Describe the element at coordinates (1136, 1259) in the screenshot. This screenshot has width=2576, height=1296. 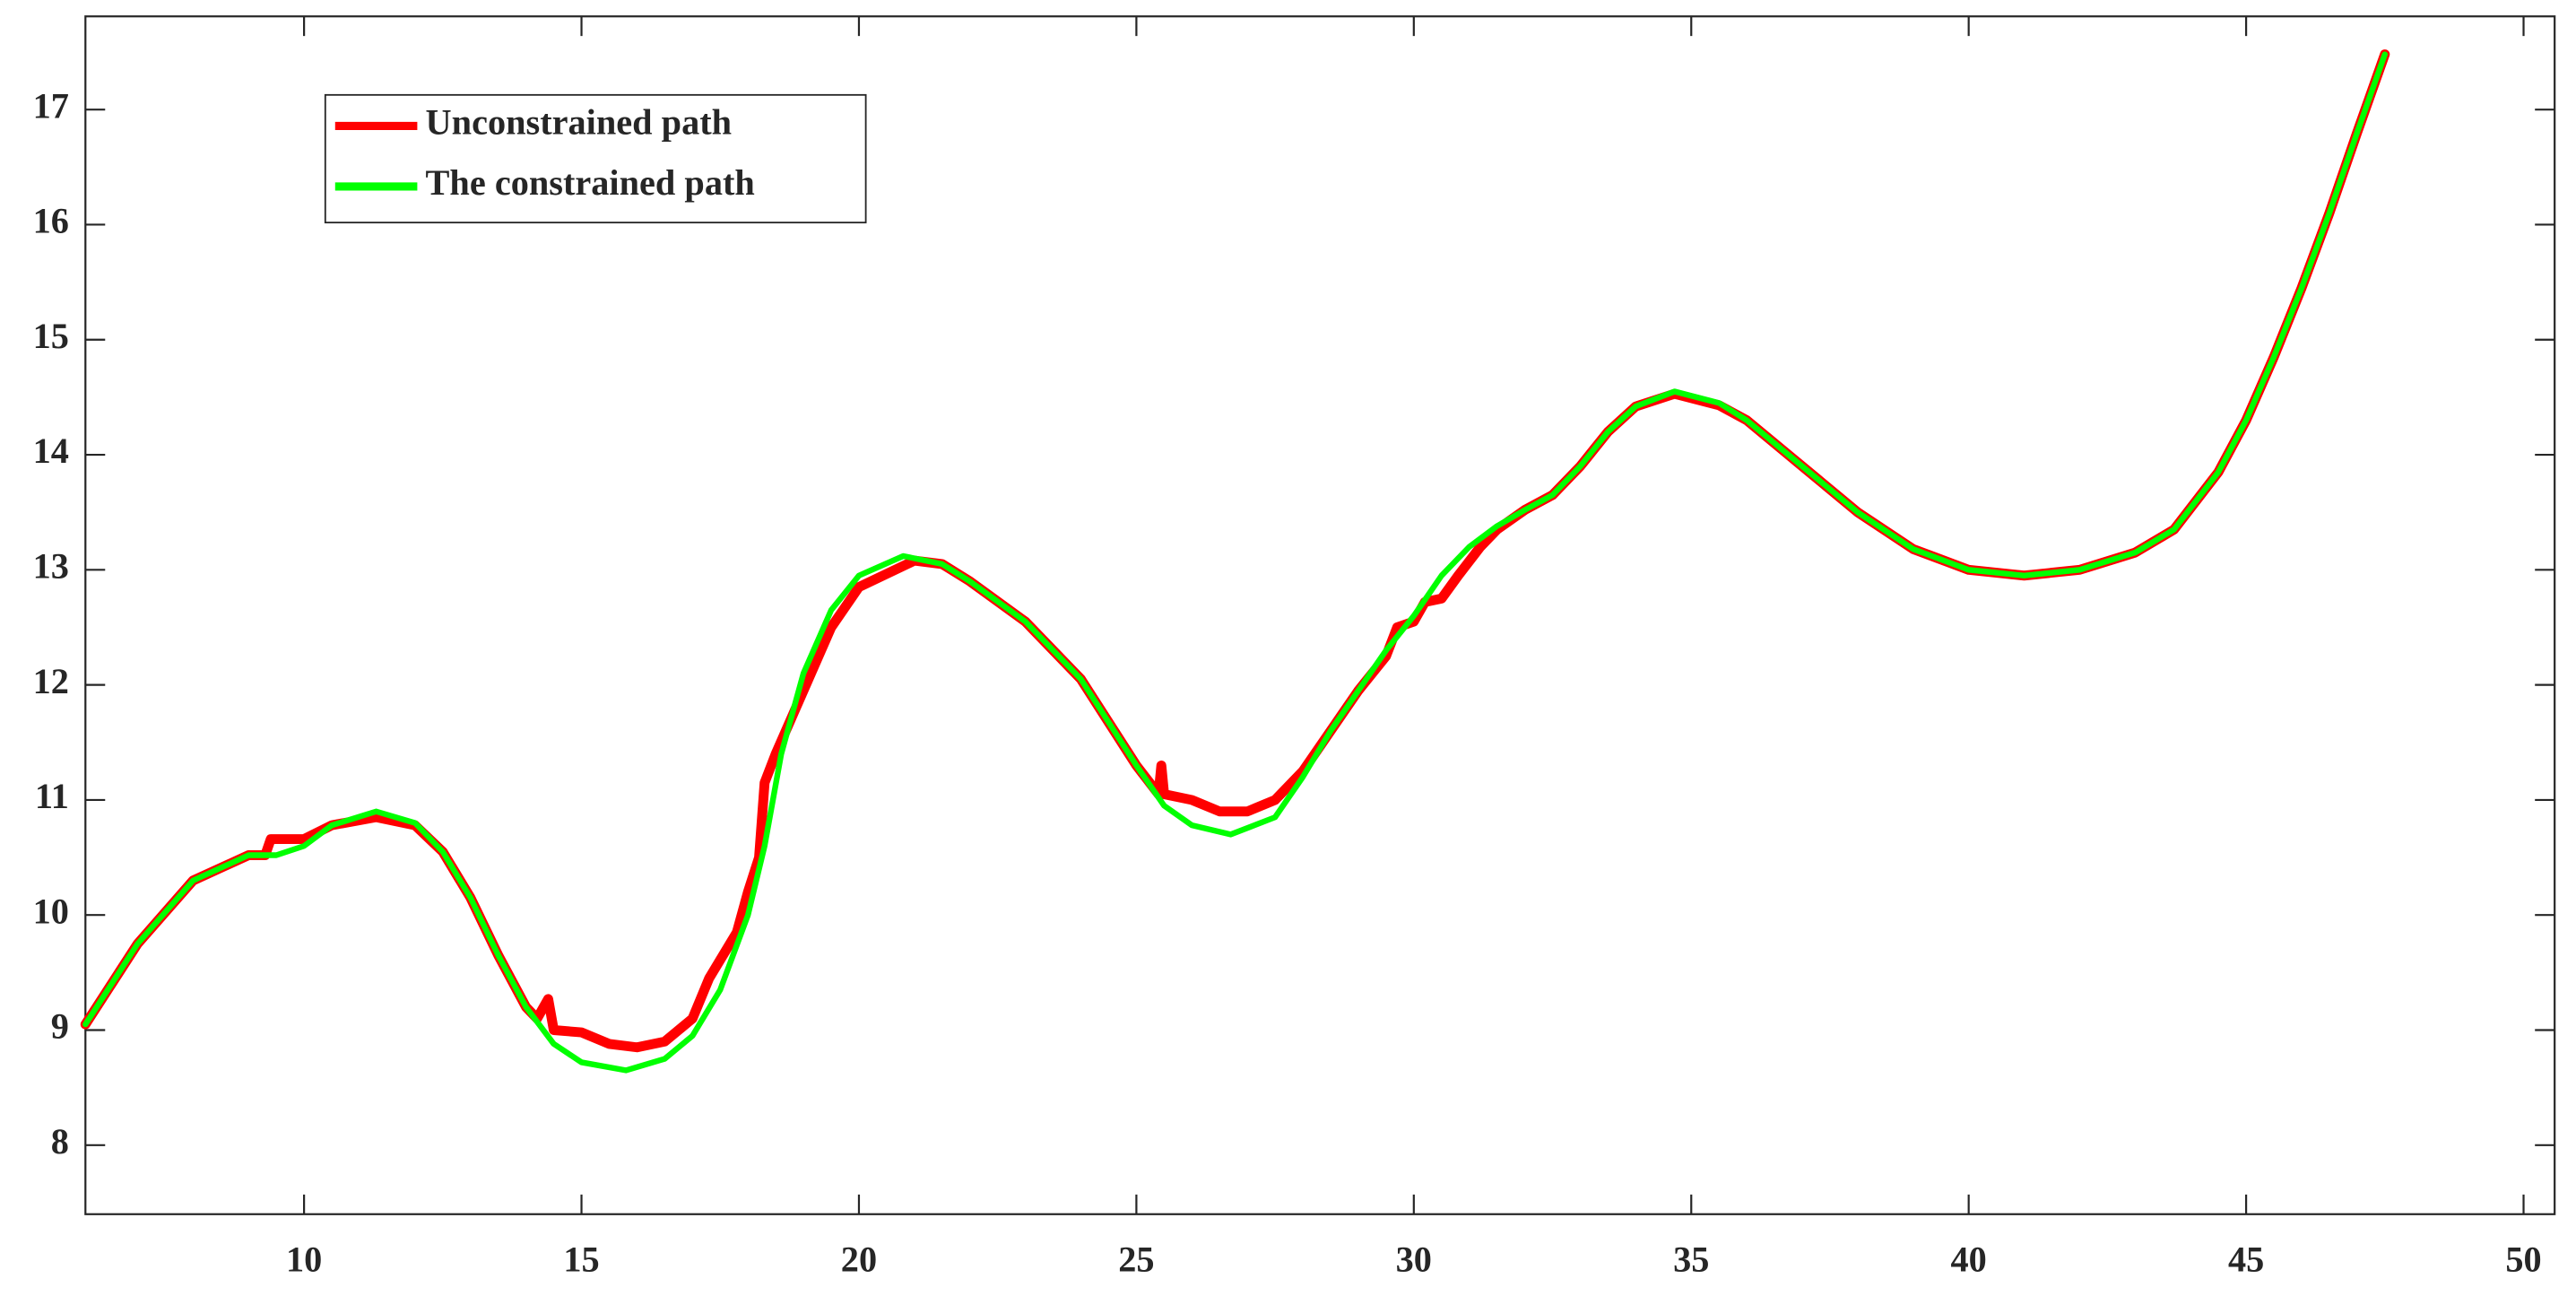
I see `x-tick-label: 25` at that location.